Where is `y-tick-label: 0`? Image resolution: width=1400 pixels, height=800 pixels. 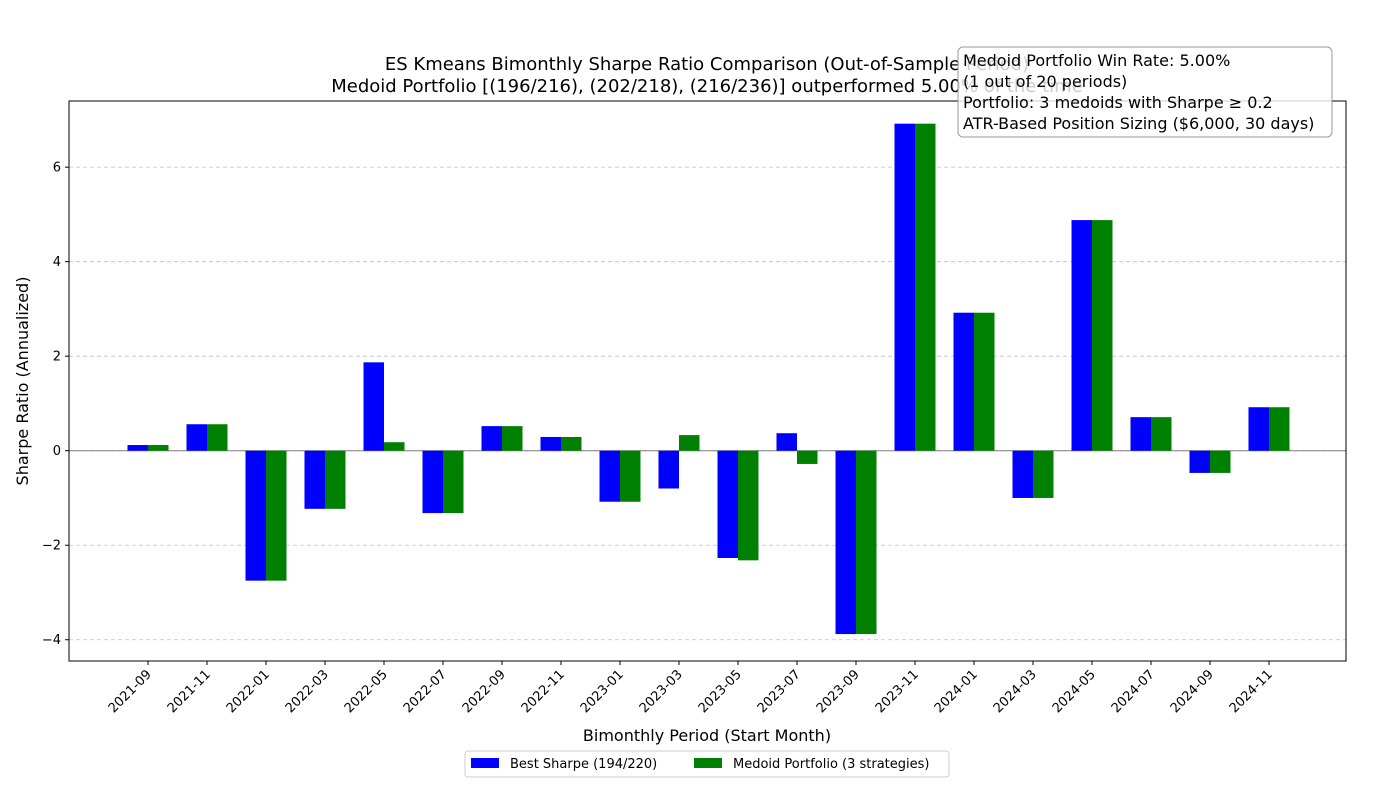 y-tick-label: 0 is located at coordinates (57, 451).